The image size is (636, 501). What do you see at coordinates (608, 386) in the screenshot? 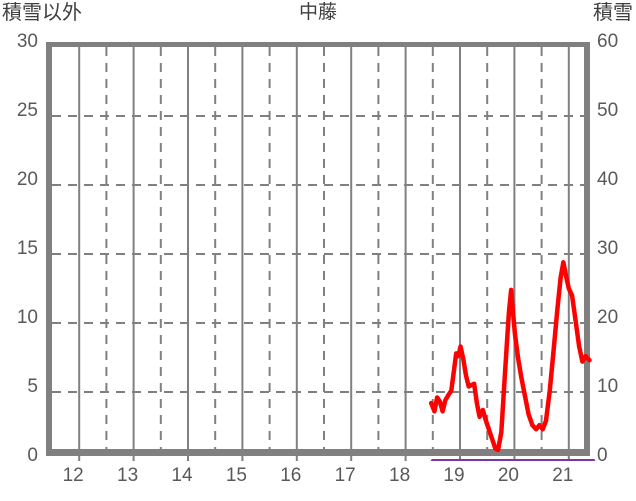
I see `y-axis-right-tick-label: 10` at bounding box center [608, 386].